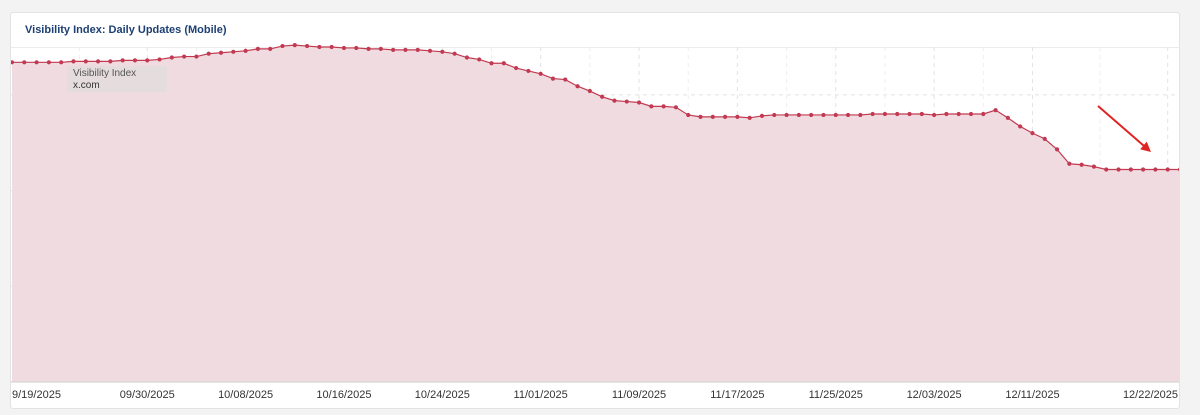 The width and height of the screenshot is (1200, 415). I want to click on chart-tooltip: Visibility Index x.com, so click(117, 79).